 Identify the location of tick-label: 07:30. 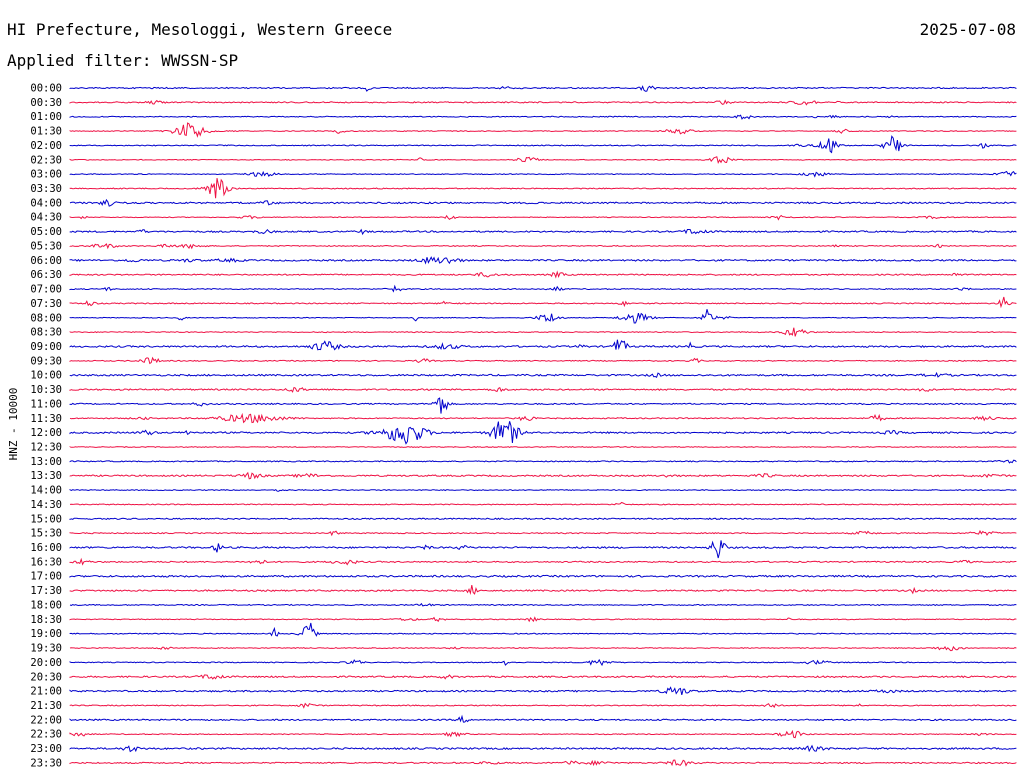
(46, 304).